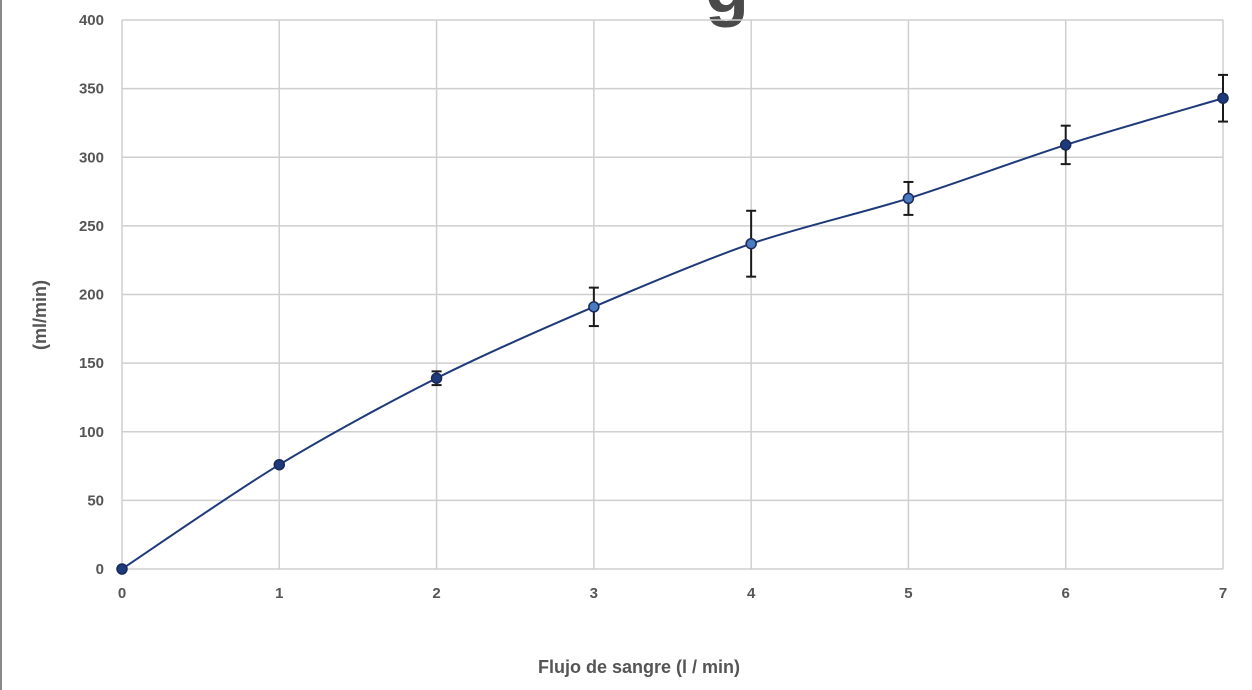 The height and width of the screenshot is (690, 1252). Describe the element at coordinates (91, 89) in the screenshot. I see `y-tick-label: 350` at that location.